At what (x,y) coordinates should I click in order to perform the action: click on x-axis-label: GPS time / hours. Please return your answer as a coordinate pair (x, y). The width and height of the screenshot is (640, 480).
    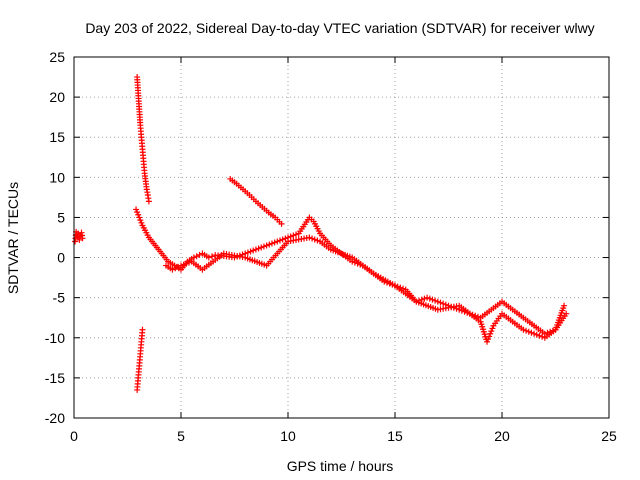
    Looking at the image, I should click on (340, 466).